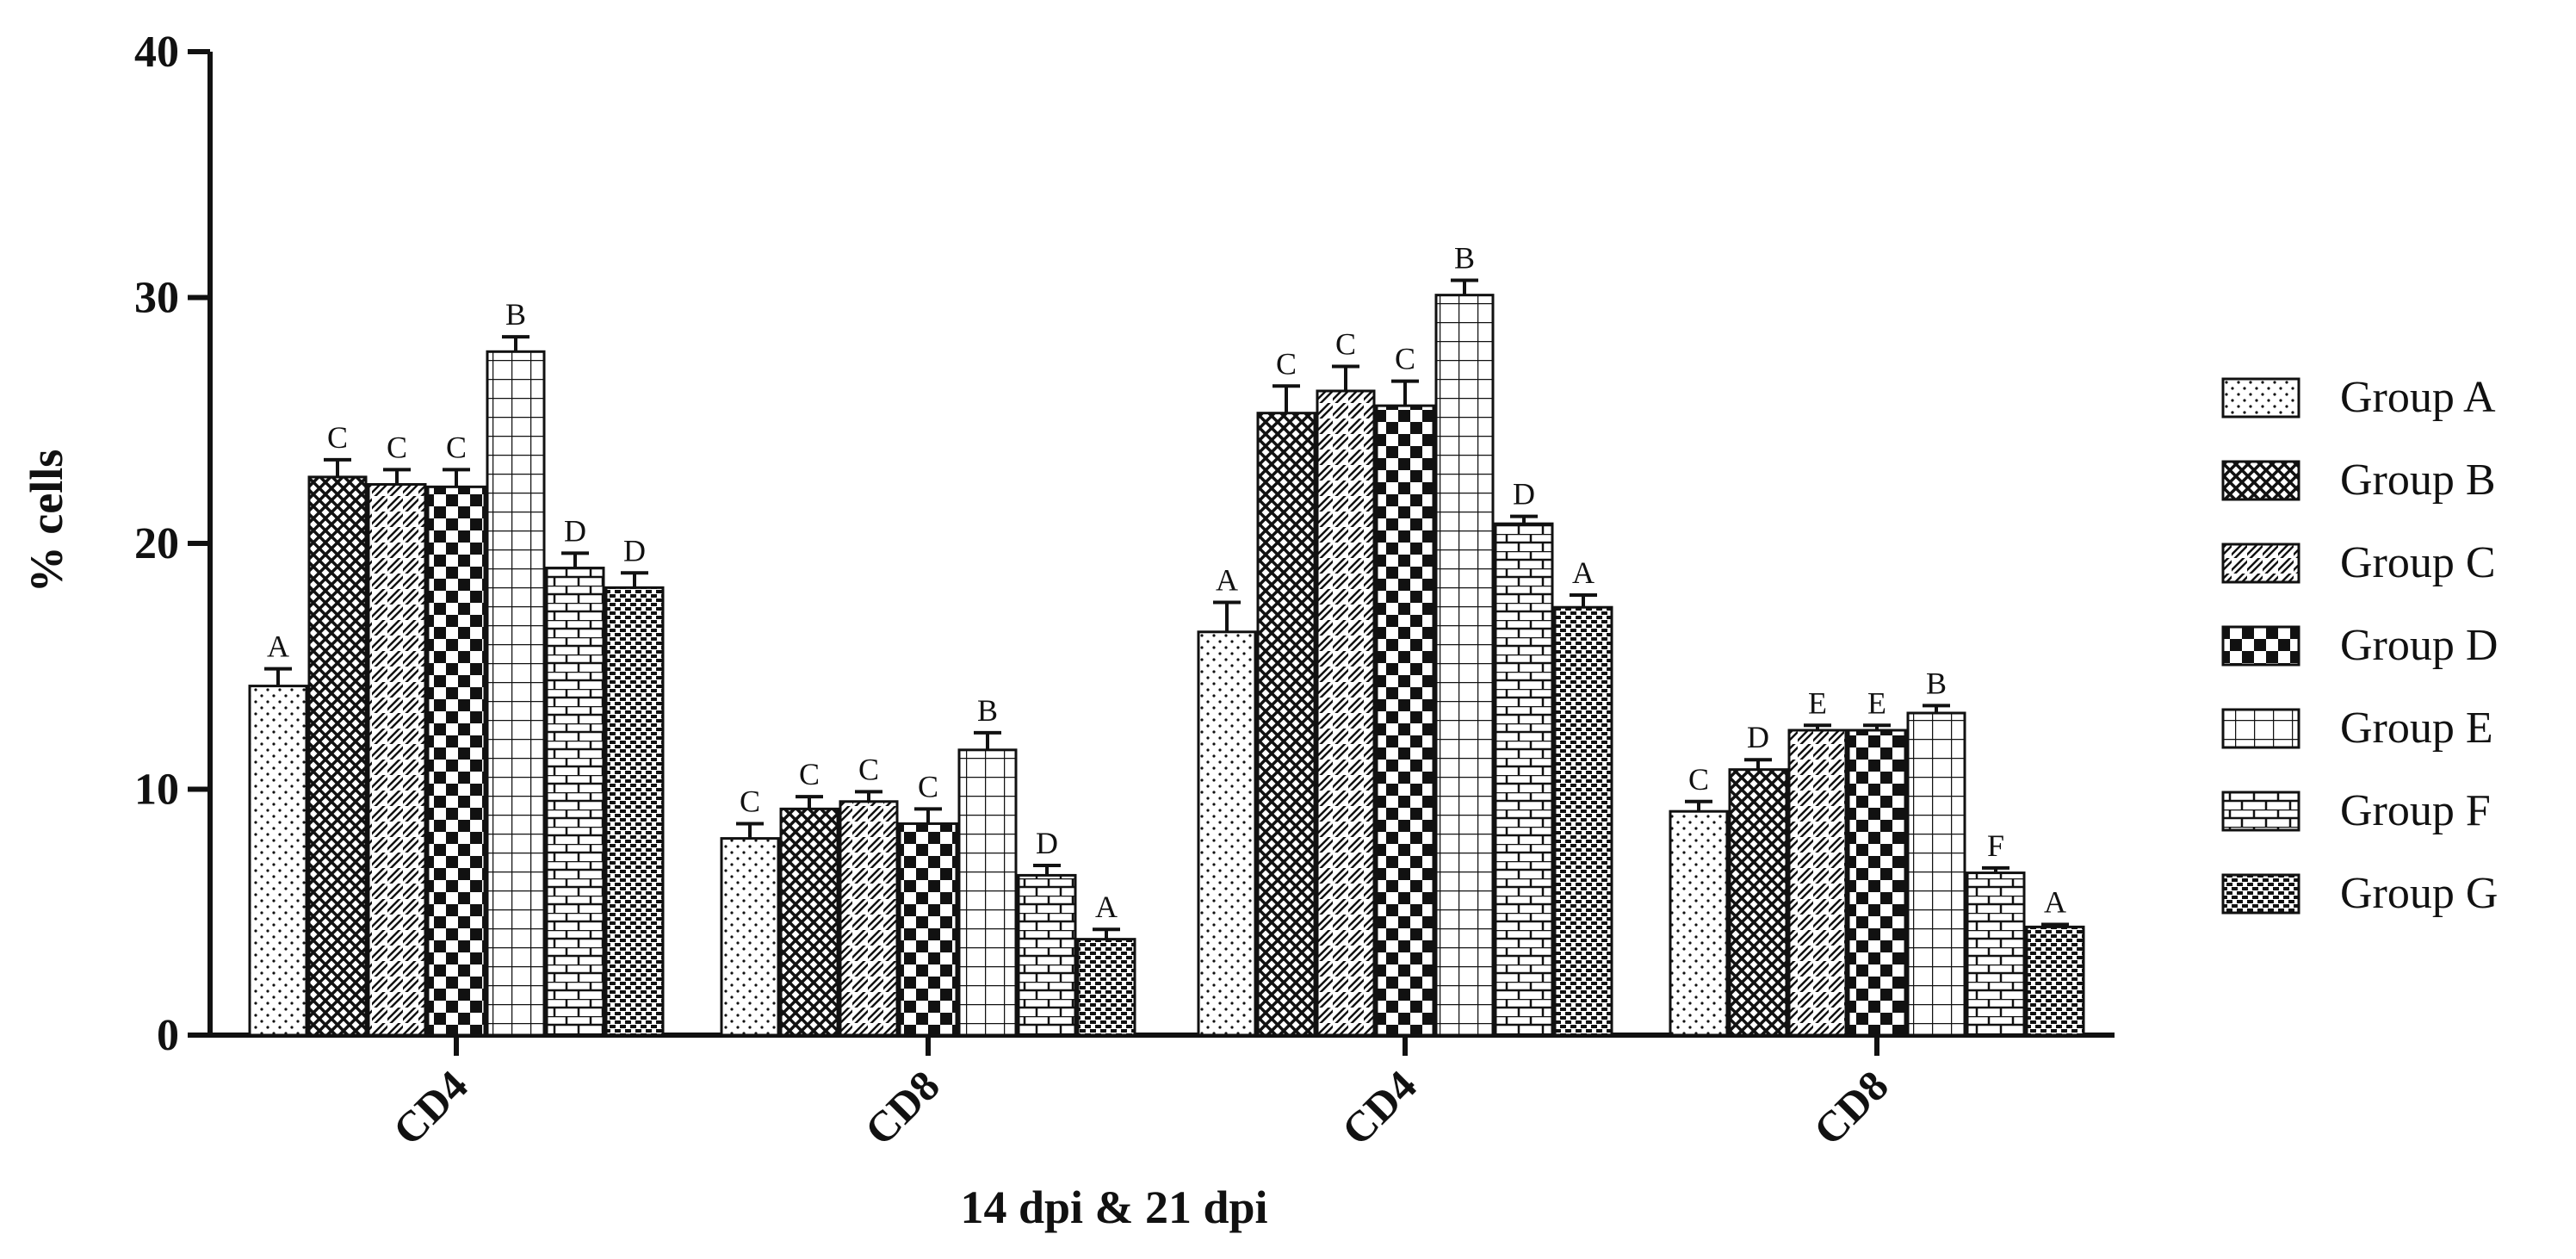  I want to click on legend-label: Group C, so click(2418, 562).